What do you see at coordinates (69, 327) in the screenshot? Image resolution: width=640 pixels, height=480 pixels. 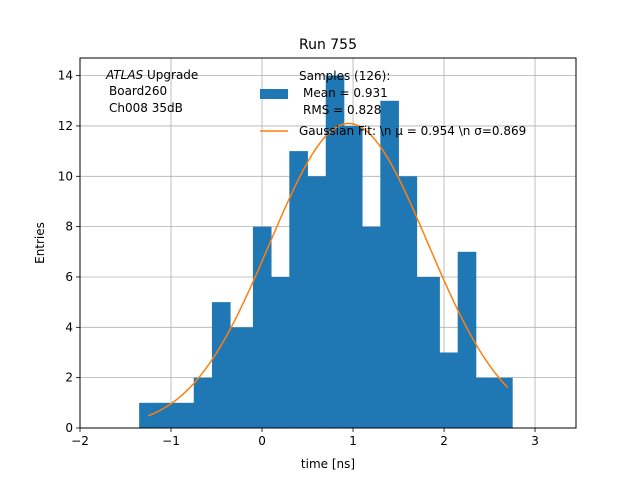 I see `y-tick-label: 4` at bounding box center [69, 327].